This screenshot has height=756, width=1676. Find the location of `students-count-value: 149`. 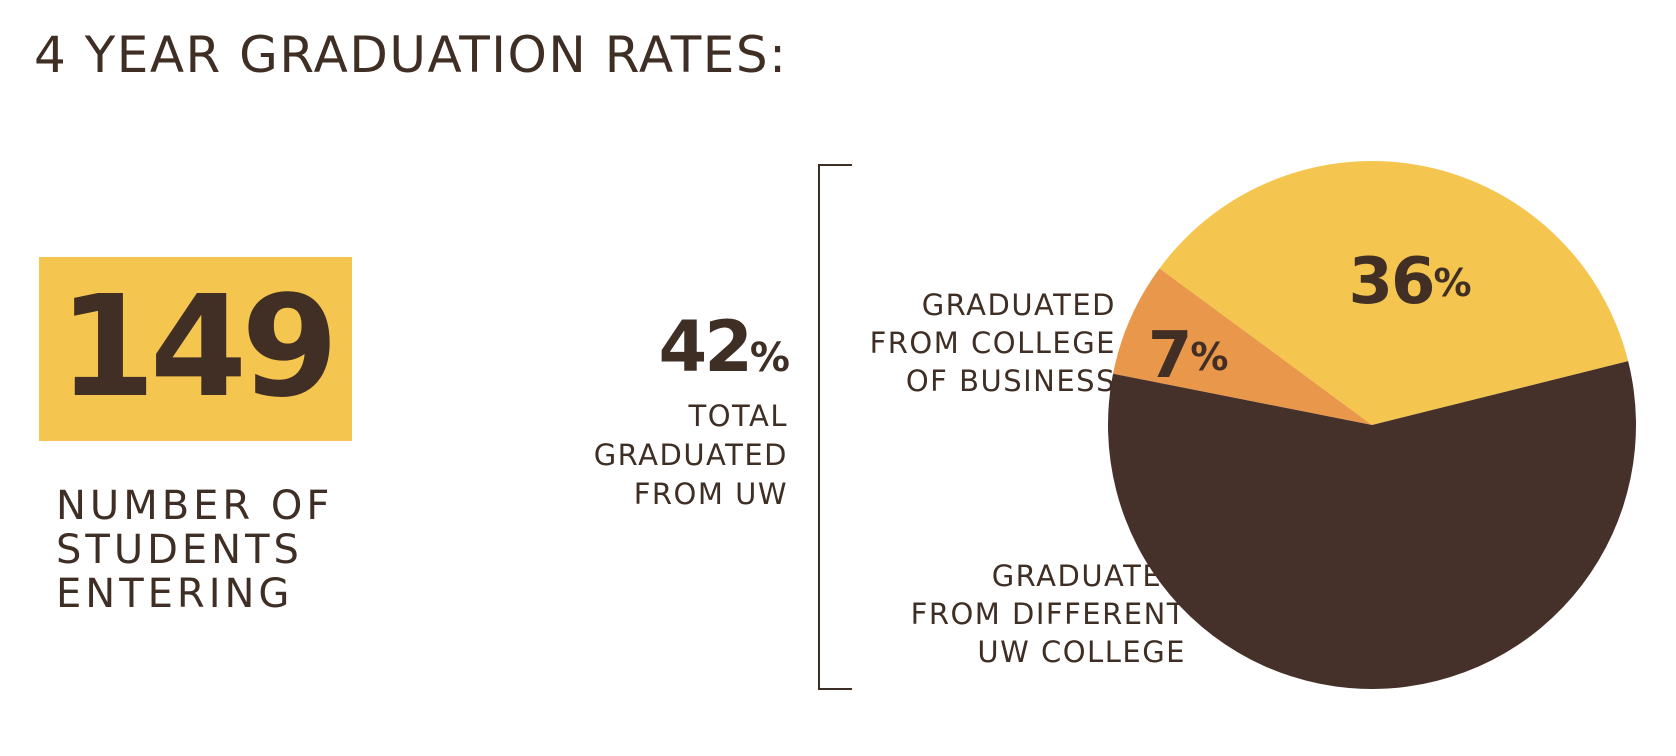

students-count-value: 149 is located at coordinates (198, 347).